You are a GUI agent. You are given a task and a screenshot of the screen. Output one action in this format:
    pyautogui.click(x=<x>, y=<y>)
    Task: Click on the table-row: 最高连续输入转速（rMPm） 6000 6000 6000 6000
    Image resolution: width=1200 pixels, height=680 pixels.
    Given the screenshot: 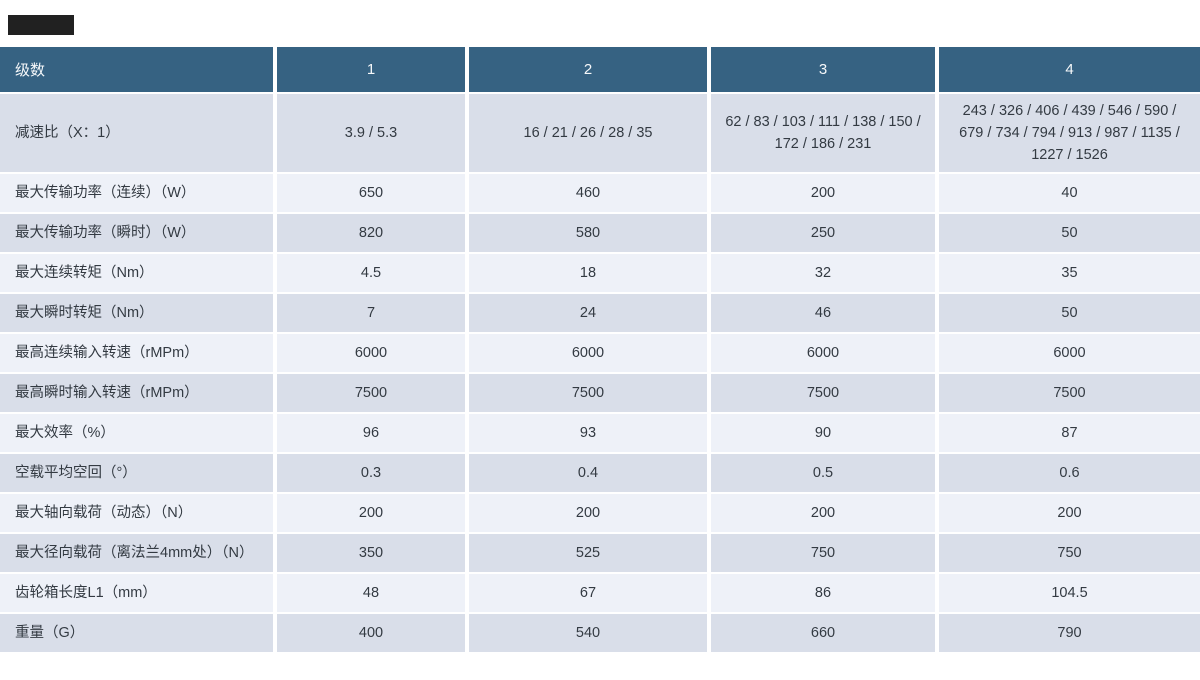 What is the action you would take?
    pyautogui.click(x=600, y=353)
    